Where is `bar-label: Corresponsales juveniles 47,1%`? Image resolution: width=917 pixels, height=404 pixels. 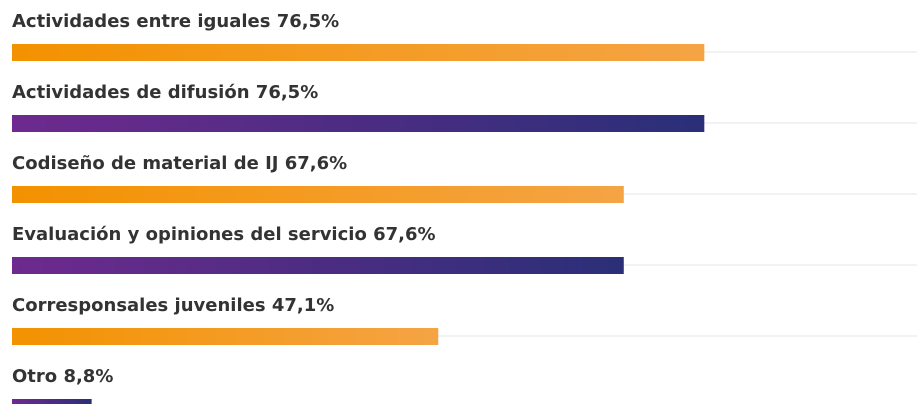
bar-label: Corresponsales juveniles 47,1% is located at coordinates (173, 305).